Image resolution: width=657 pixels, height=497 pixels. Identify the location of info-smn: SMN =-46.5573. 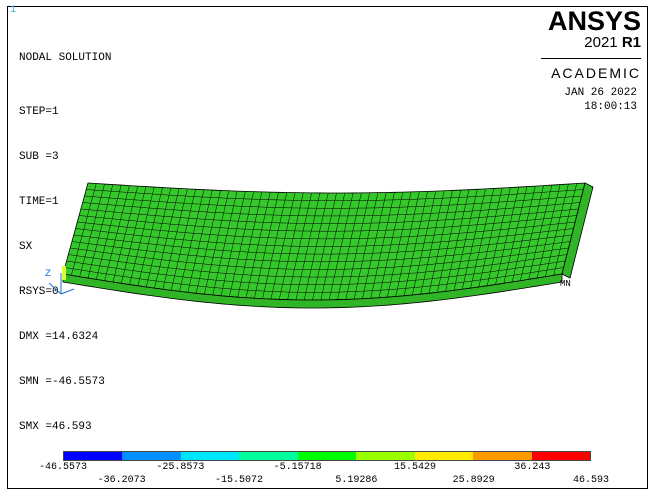
(62, 382).